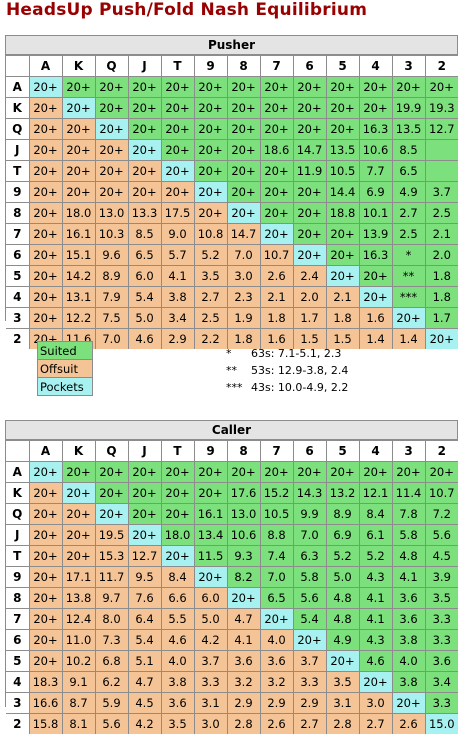 The image size is (465, 734). Describe the element at coordinates (17, 297) in the screenshot. I see `row-header: 4` at that location.